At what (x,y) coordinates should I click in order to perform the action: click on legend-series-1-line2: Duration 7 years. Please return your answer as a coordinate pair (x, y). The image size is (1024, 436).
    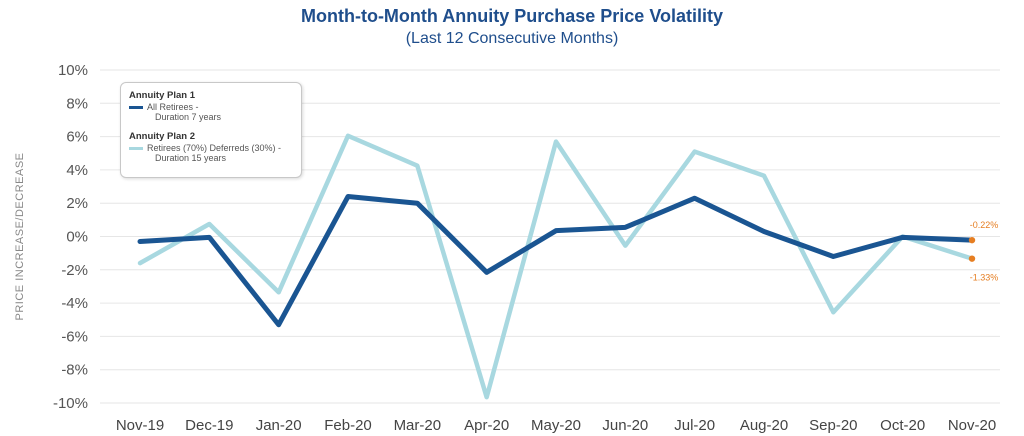
    Looking at the image, I should click on (188, 117).